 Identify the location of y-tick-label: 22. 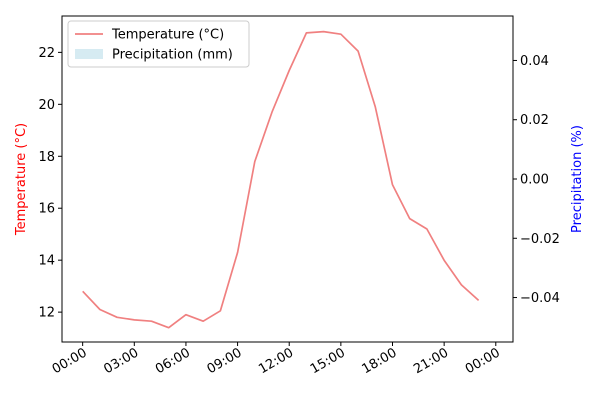
(46, 53).